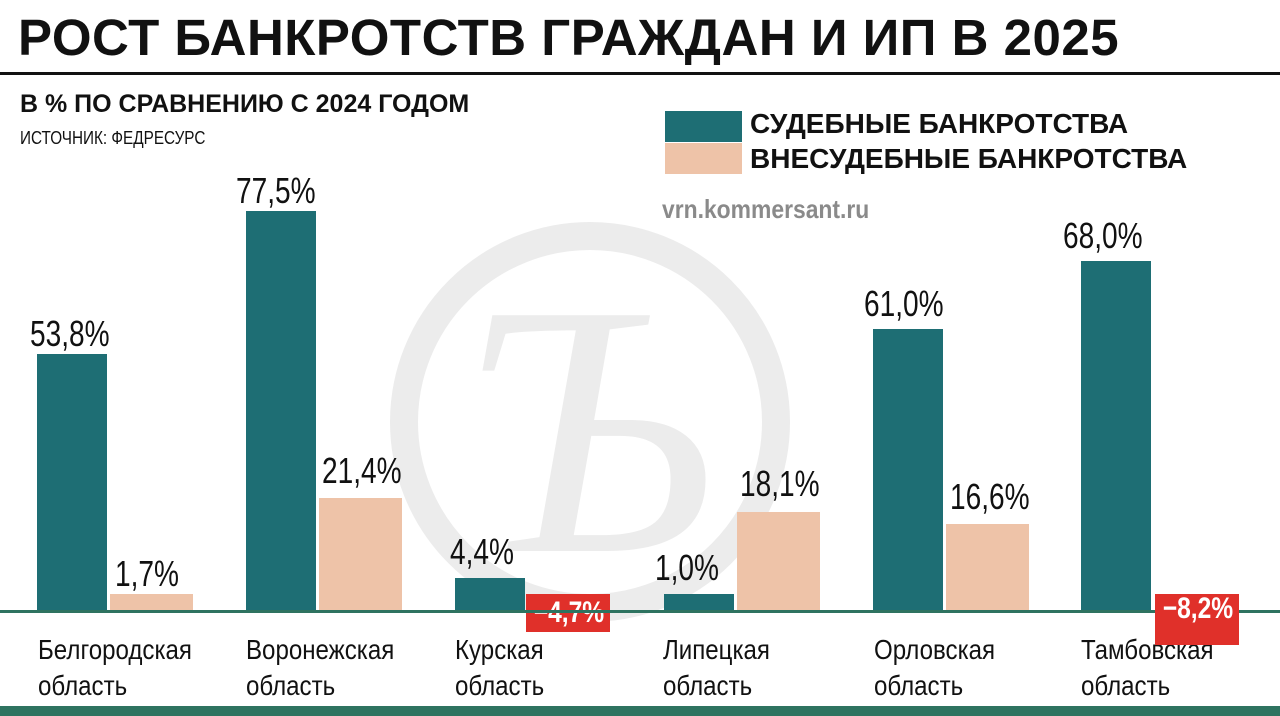  Describe the element at coordinates (935, 667) in the screenshot. I see `region-label-oryol: Орловская область` at that location.